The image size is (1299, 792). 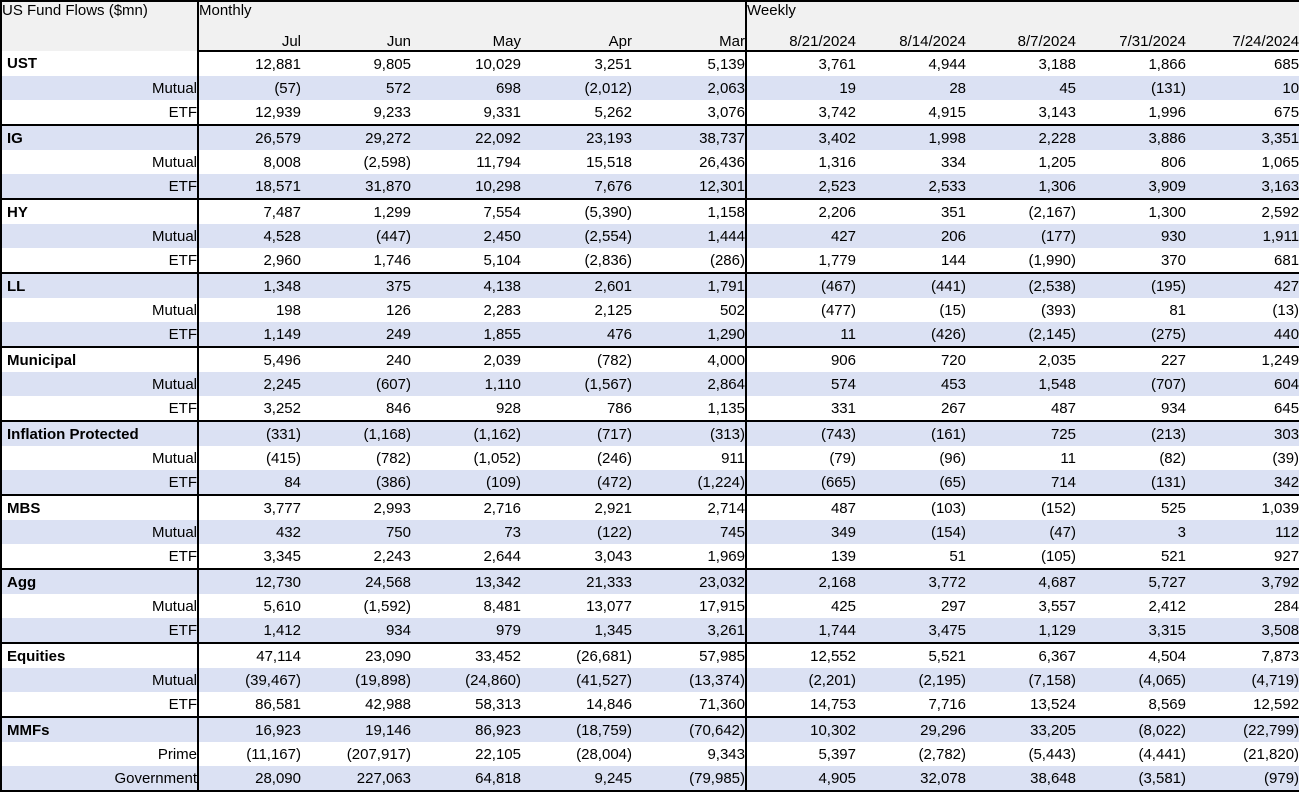 I want to click on value-cell: 2,714, so click(x=689, y=507).